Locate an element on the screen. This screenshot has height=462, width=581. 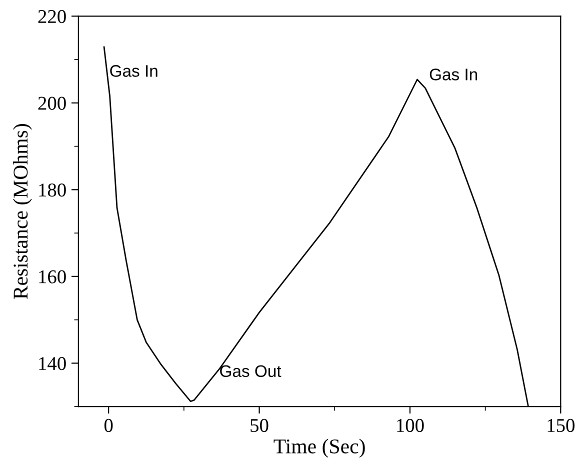
x-axis-title: Time (Sec) is located at coordinates (319, 448).